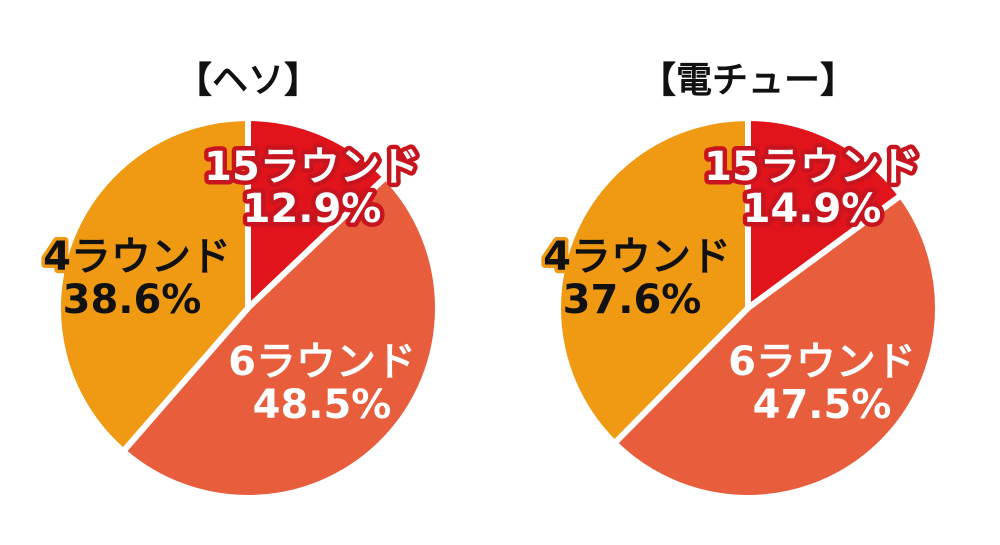 This screenshot has height=545, width=1000. What do you see at coordinates (132, 300) in the screenshot?
I see `slice-value-4-round: 38.6%` at bounding box center [132, 300].